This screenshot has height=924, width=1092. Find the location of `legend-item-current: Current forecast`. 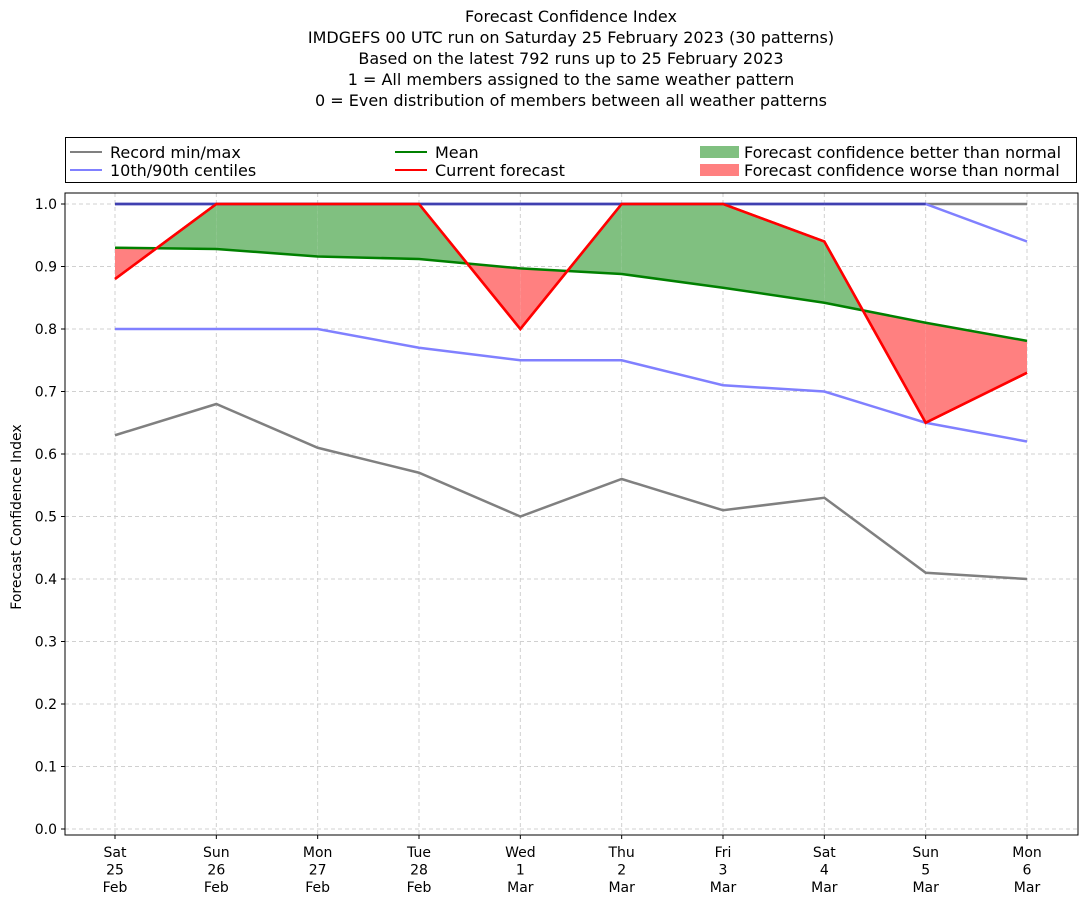

legend-item-current: Current forecast is located at coordinates (480, 170).